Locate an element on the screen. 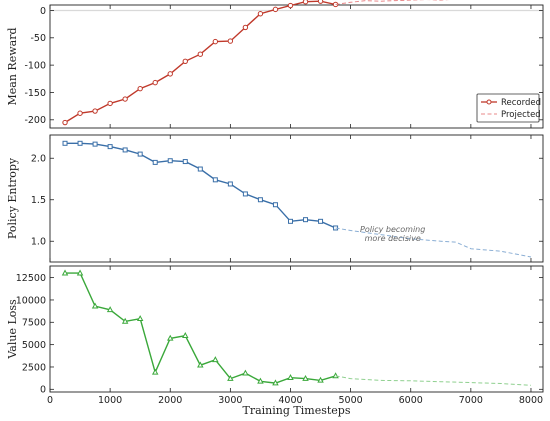  annotation-text: more decisive is located at coordinates (393, 238).